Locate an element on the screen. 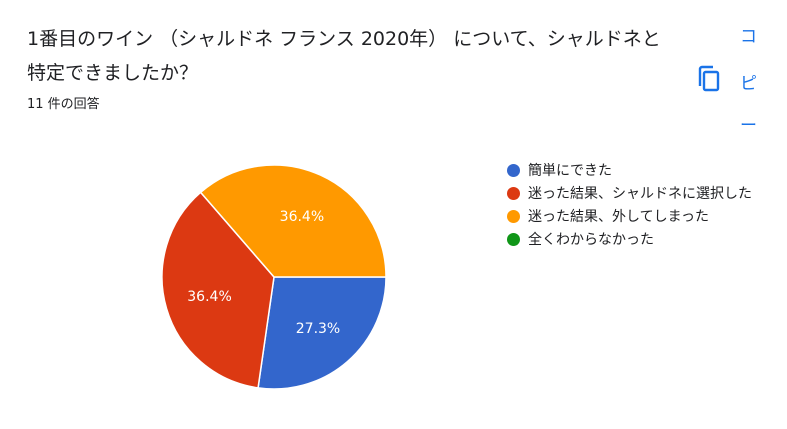 This screenshot has height=429, width=787. pie-slice-label-1: 36.4% is located at coordinates (209, 297).